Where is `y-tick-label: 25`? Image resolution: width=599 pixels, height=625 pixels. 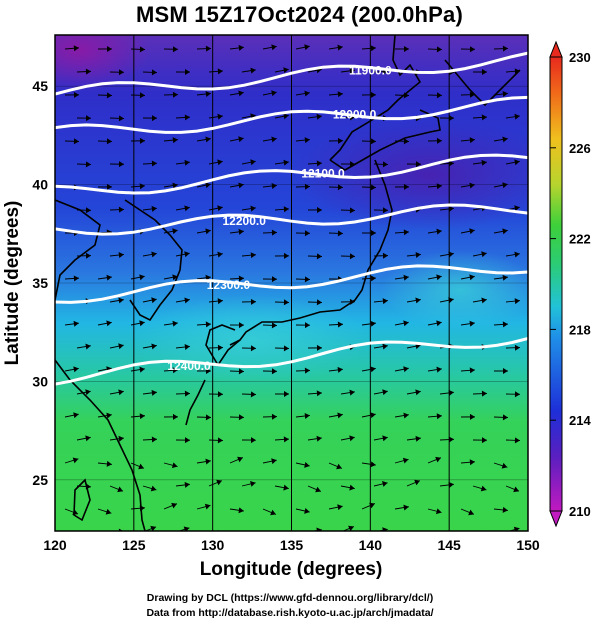 y-tick-label: 25 is located at coordinates (40, 480).